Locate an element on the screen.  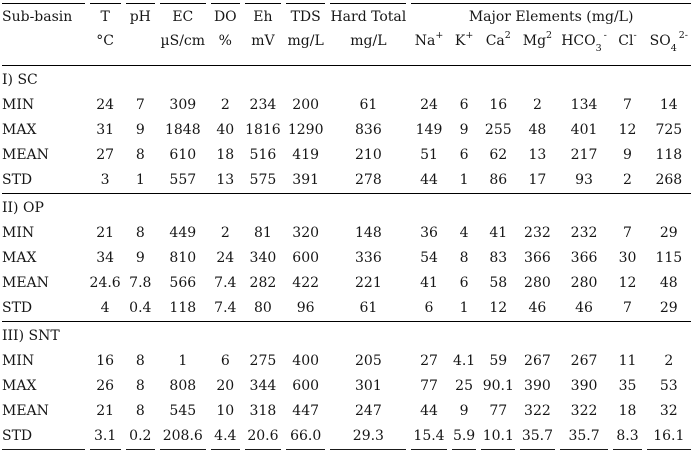
data-row: MAX 34 9 810 24 340 600 336 54 8 83 366 366 30 115 is located at coordinates (346, 258).